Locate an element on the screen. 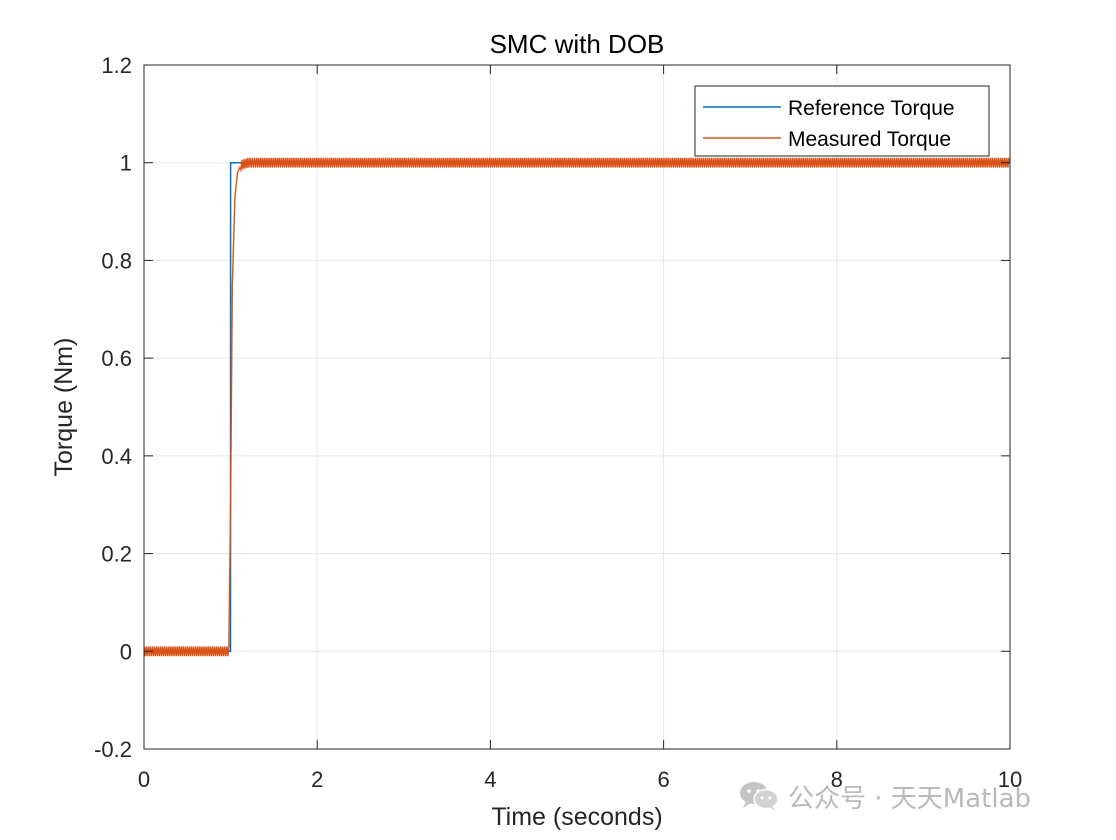 Image resolution: width=1116 pixels, height=840 pixels. y-tick-label: 0 is located at coordinates (126, 651).